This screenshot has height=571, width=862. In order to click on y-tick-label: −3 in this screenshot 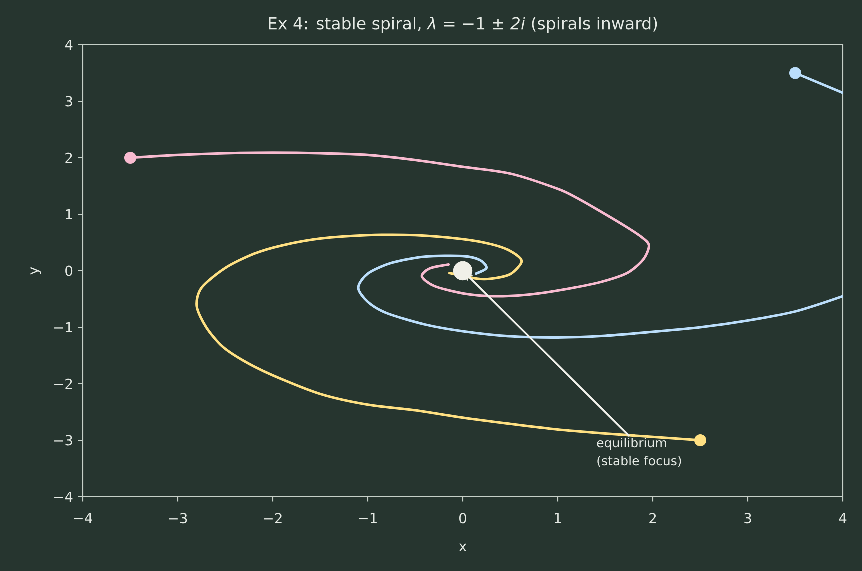, I will do `click(63, 440)`.